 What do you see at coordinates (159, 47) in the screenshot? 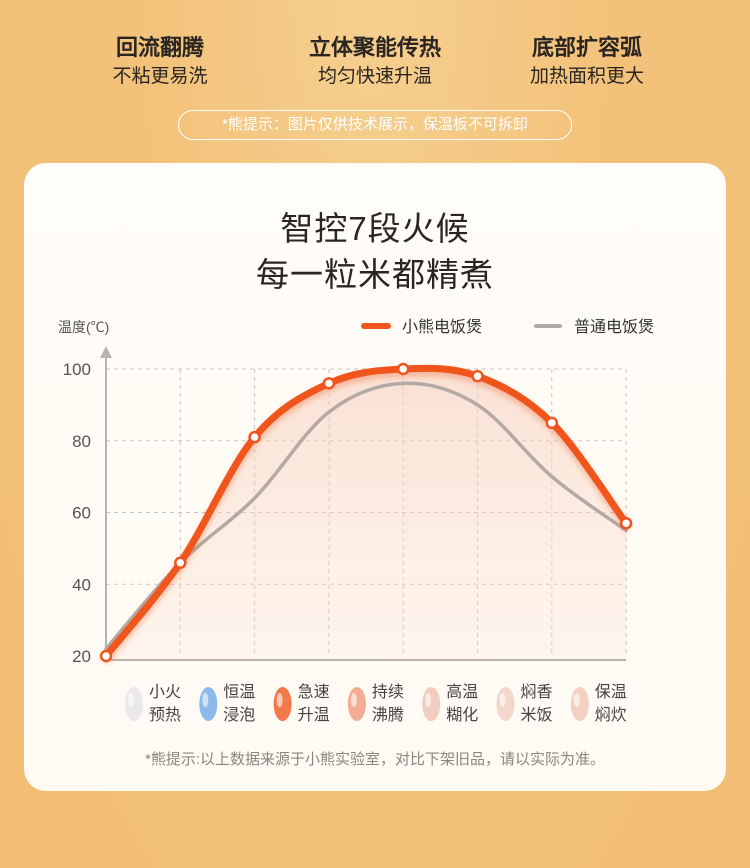
I see `feature-title: 回流翻腾` at bounding box center [159, 47].